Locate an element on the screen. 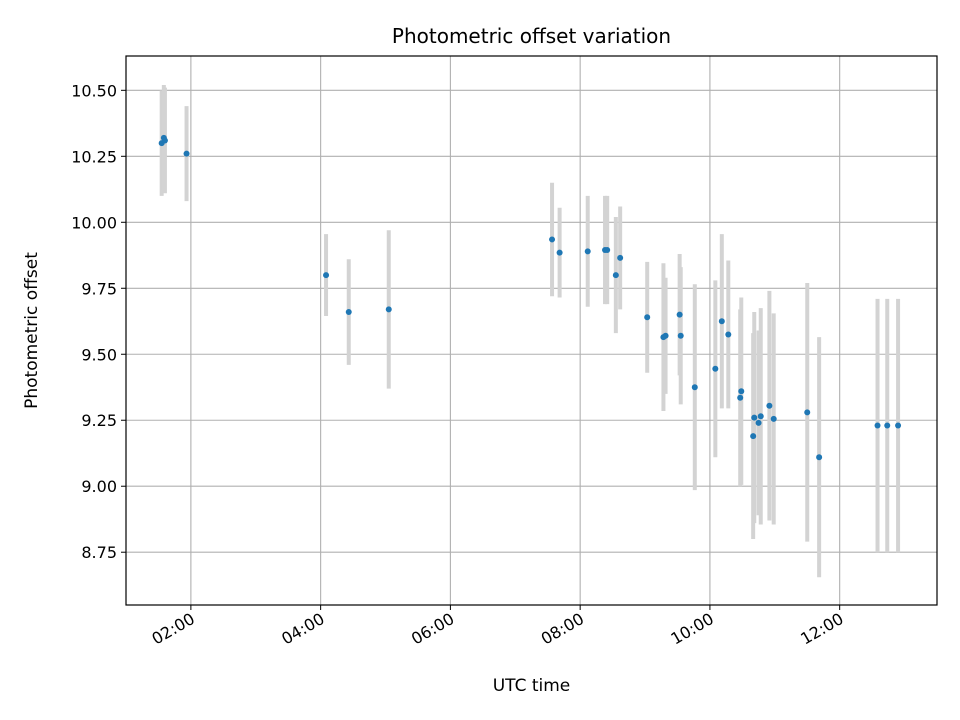 The image size is (960, 720). y-tick-label: 9.25 is located at coordinates (99, 420).